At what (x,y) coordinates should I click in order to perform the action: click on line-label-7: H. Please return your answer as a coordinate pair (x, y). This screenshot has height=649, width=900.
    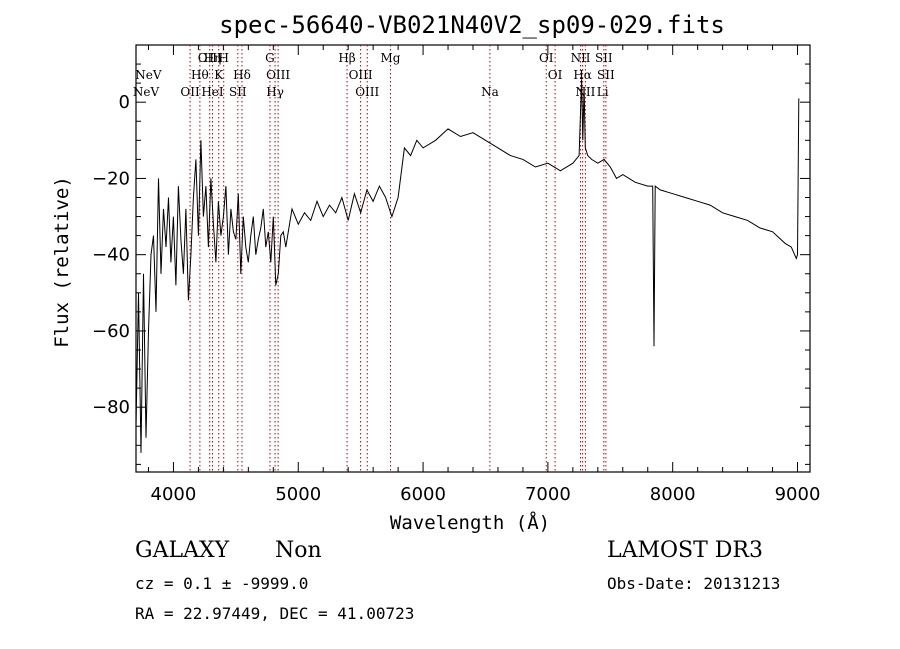
    Looking at the image, I should click on (223, 58).